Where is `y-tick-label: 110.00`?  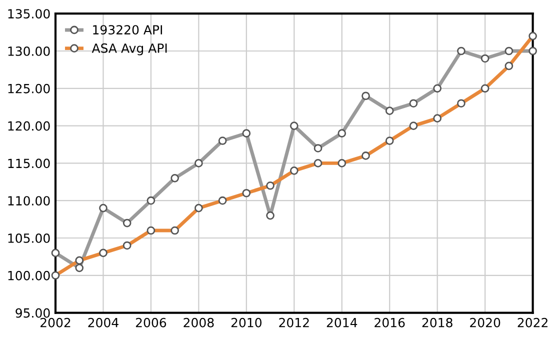
y-tick-label: 110.00 is located at coordinates (29, 201).